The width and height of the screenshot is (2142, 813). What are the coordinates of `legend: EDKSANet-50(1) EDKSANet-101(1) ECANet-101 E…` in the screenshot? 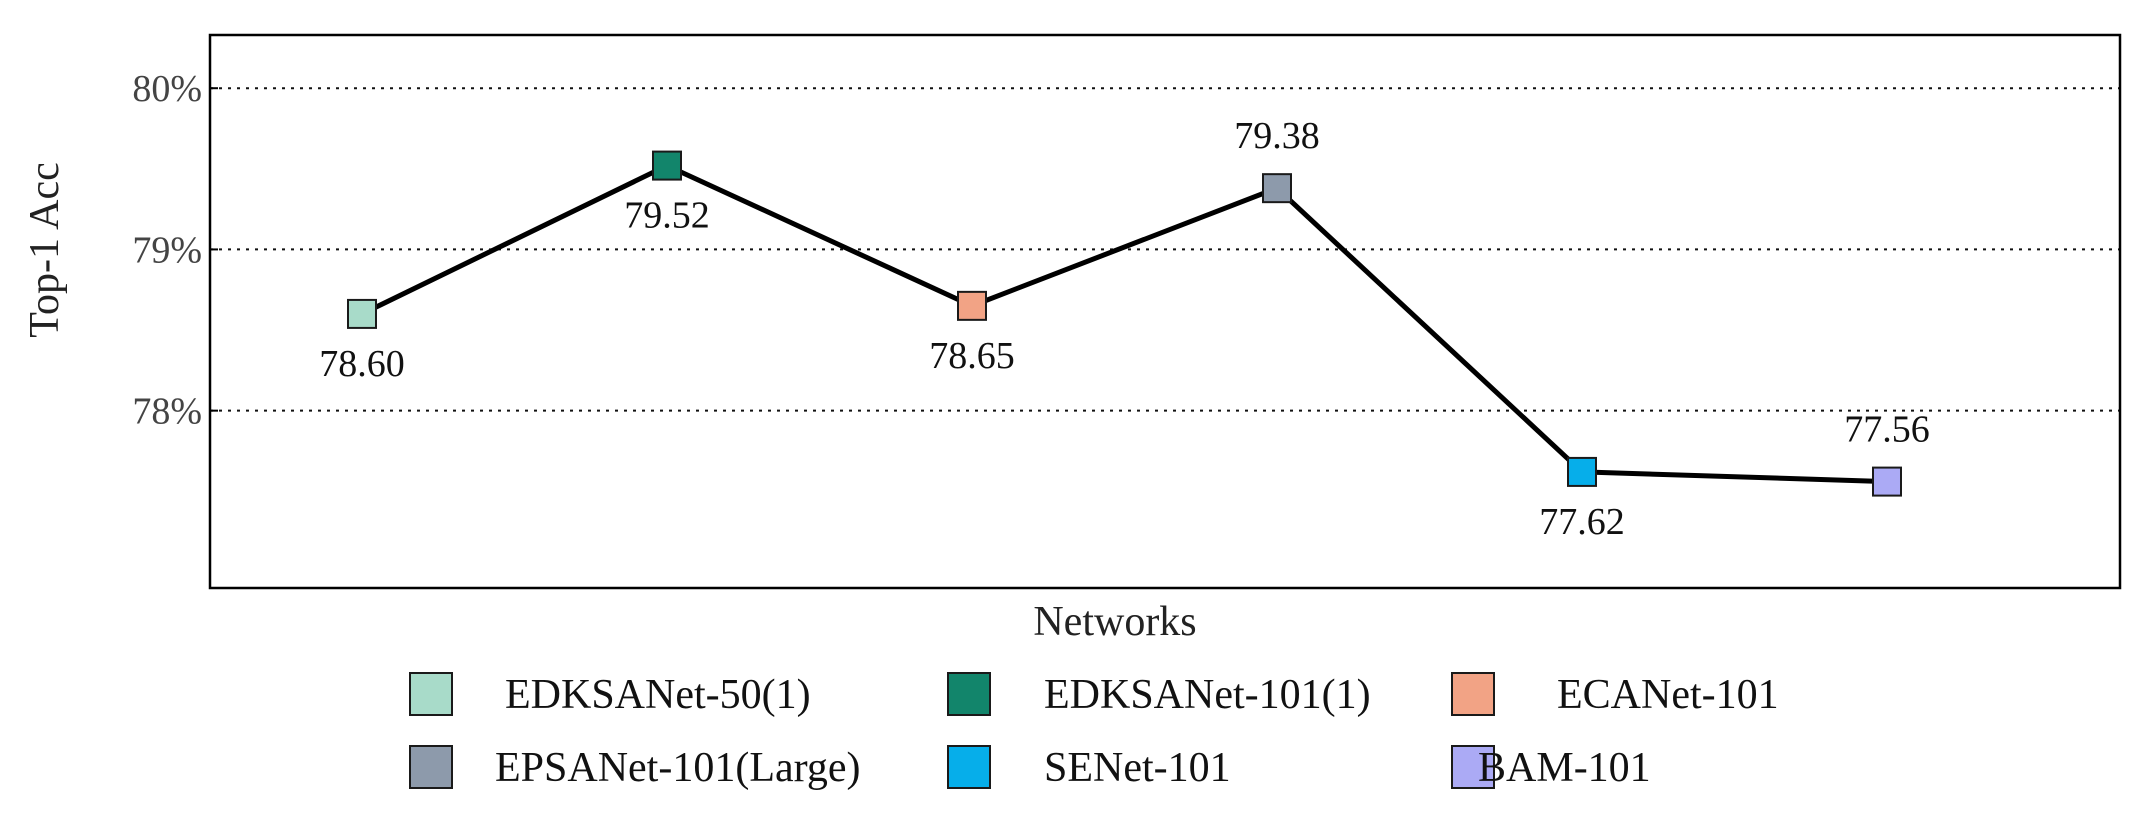 It's located at (1094, 731).